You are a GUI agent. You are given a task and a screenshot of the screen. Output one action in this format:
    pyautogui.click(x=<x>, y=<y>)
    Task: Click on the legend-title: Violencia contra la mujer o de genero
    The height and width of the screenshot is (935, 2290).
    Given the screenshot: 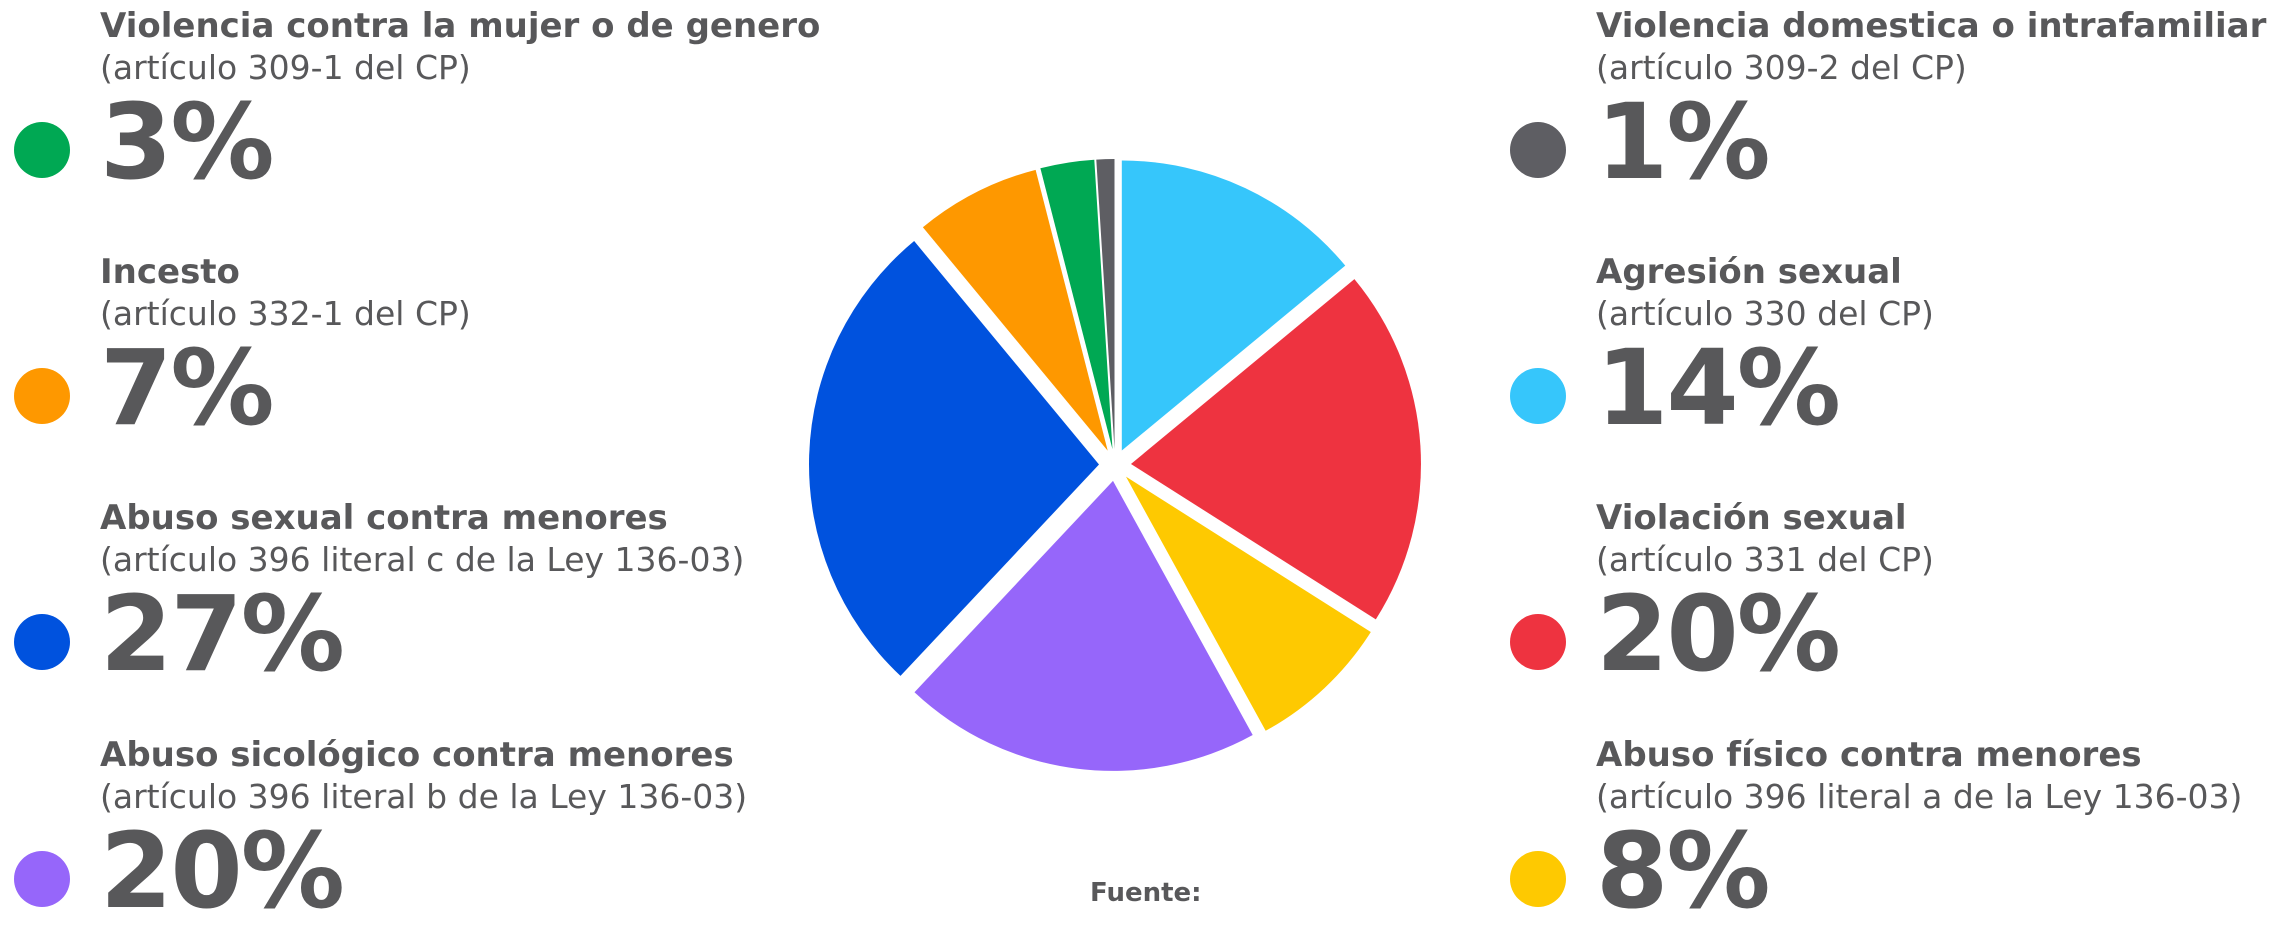 What is the action you would take?
    pyautogui.click(x=460, y=26)
    